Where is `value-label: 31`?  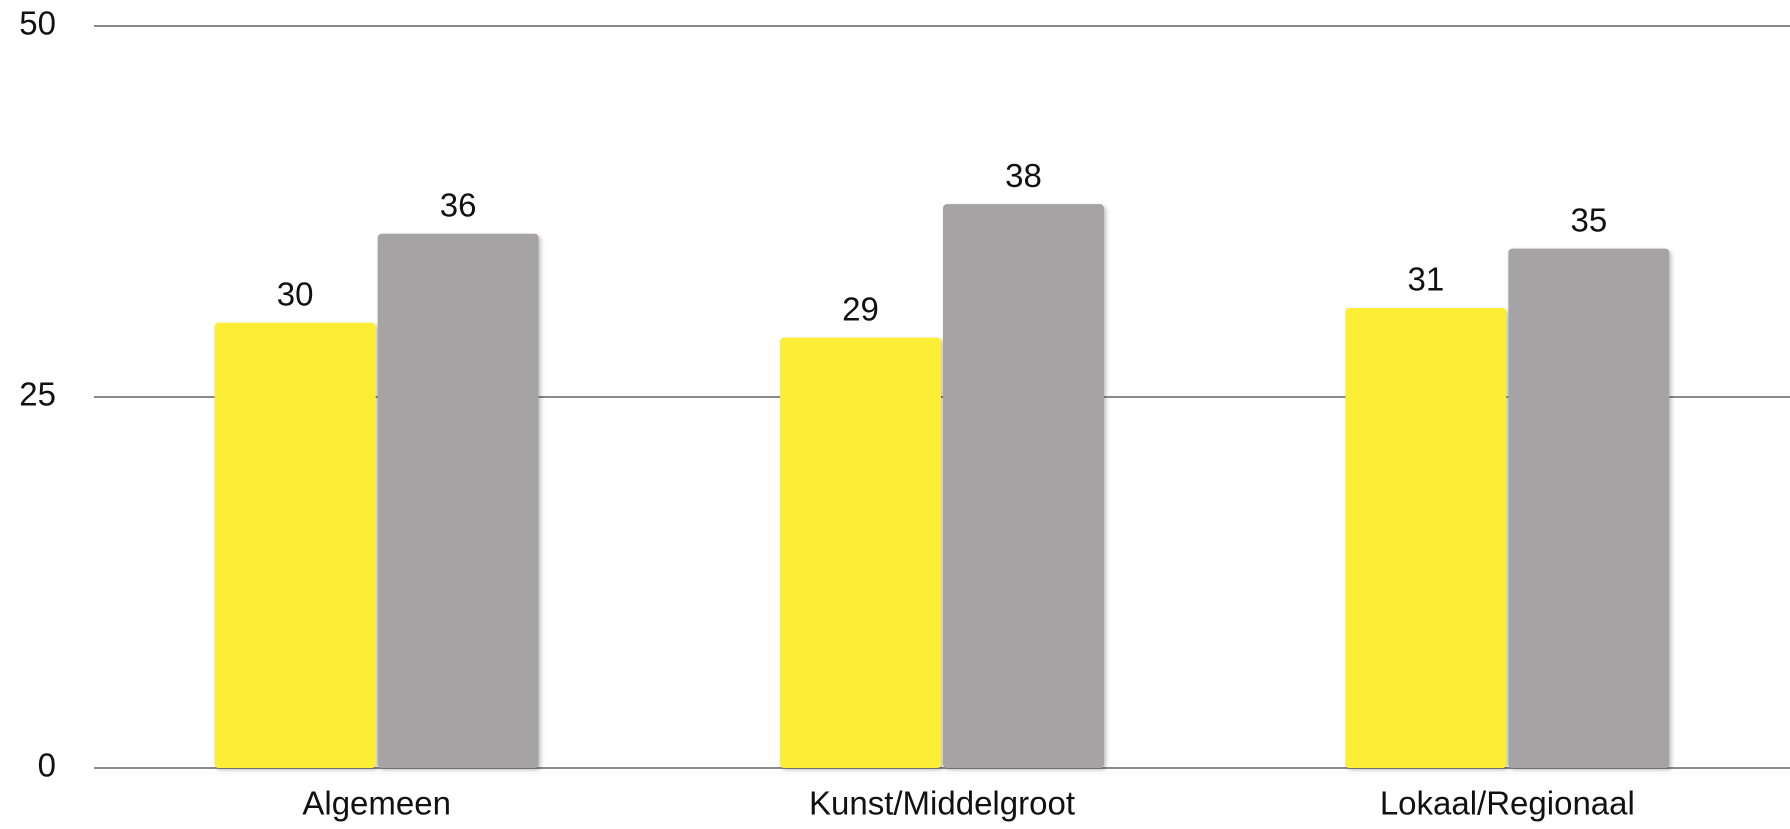 value-label: 31 is located at coordinates (1425, 279).